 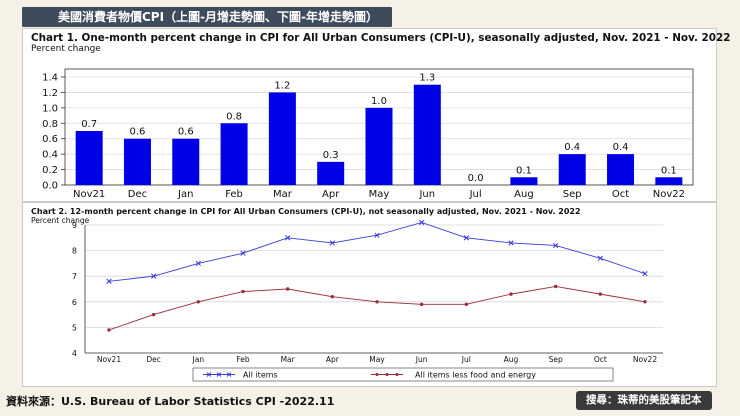 What do you see at coordinates (50, 124) in the screenshot?
I see `y-tick-label: 0.8` at bounding box center [50, 124].